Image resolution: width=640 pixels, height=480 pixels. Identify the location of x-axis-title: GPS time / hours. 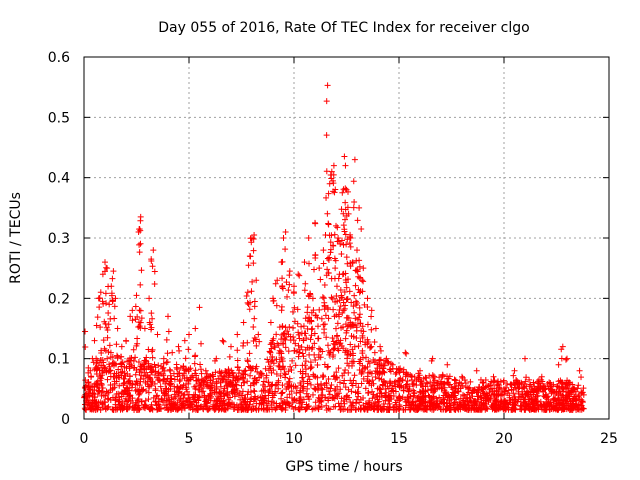
(343, 467).